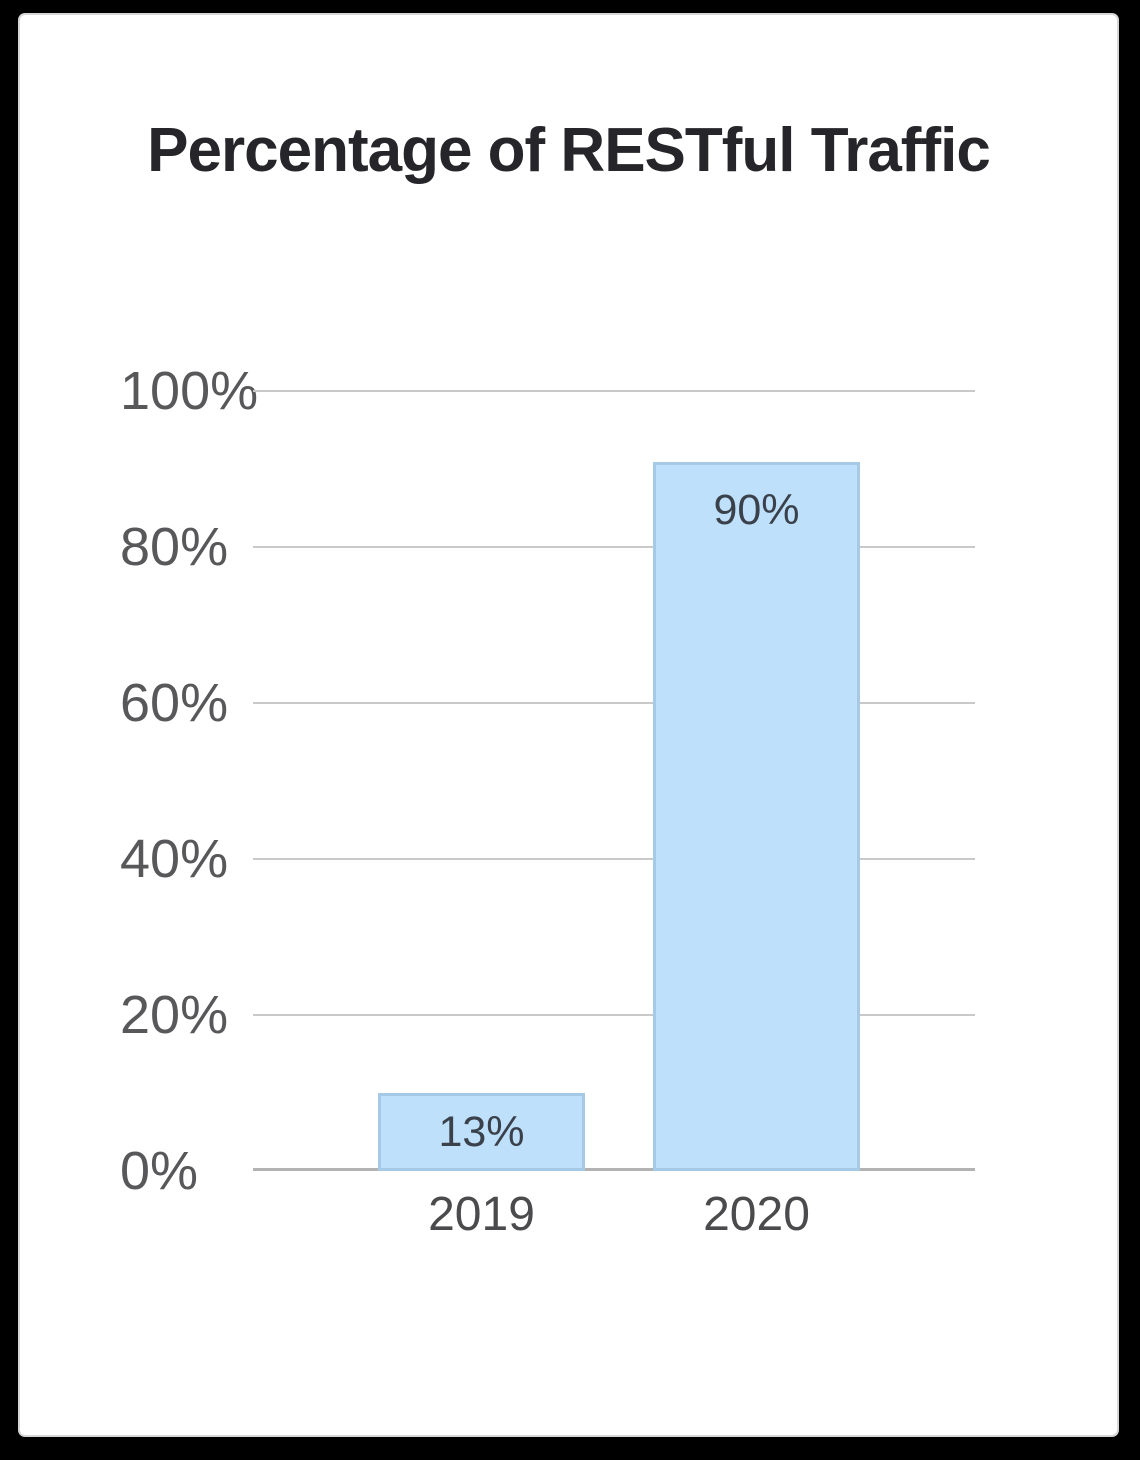  I want to click on bar-2019: 13%, so click(481, 1132).